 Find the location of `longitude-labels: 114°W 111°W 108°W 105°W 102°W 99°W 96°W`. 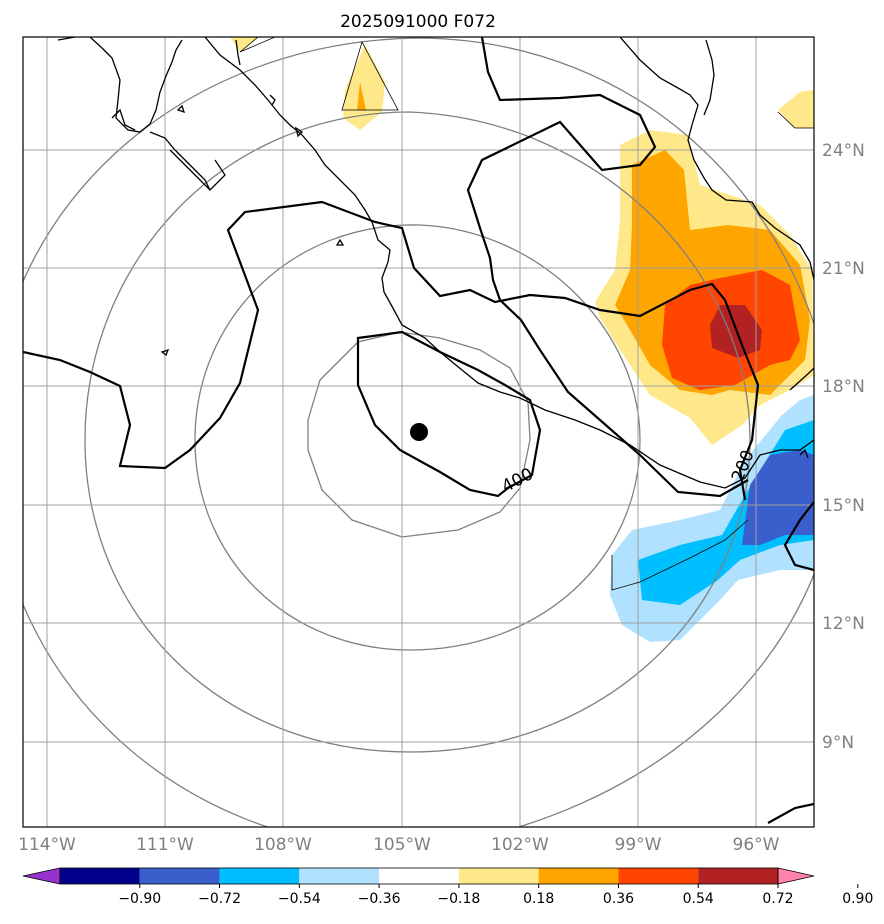

longitude-labels: 114°W 111°W 108°W 105°W 102°W 99°W 96°W is located at coordinates (399, 845).